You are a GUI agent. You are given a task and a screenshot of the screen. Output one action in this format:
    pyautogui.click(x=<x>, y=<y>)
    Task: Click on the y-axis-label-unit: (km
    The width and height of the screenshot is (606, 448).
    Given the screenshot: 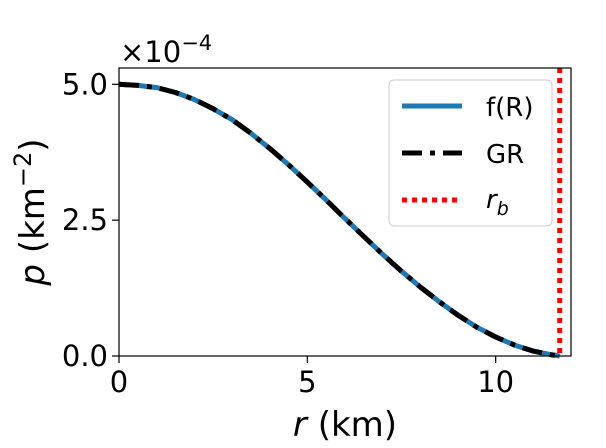 What is the action you would take?
    pyautogui.click(x=33, y=225)
    